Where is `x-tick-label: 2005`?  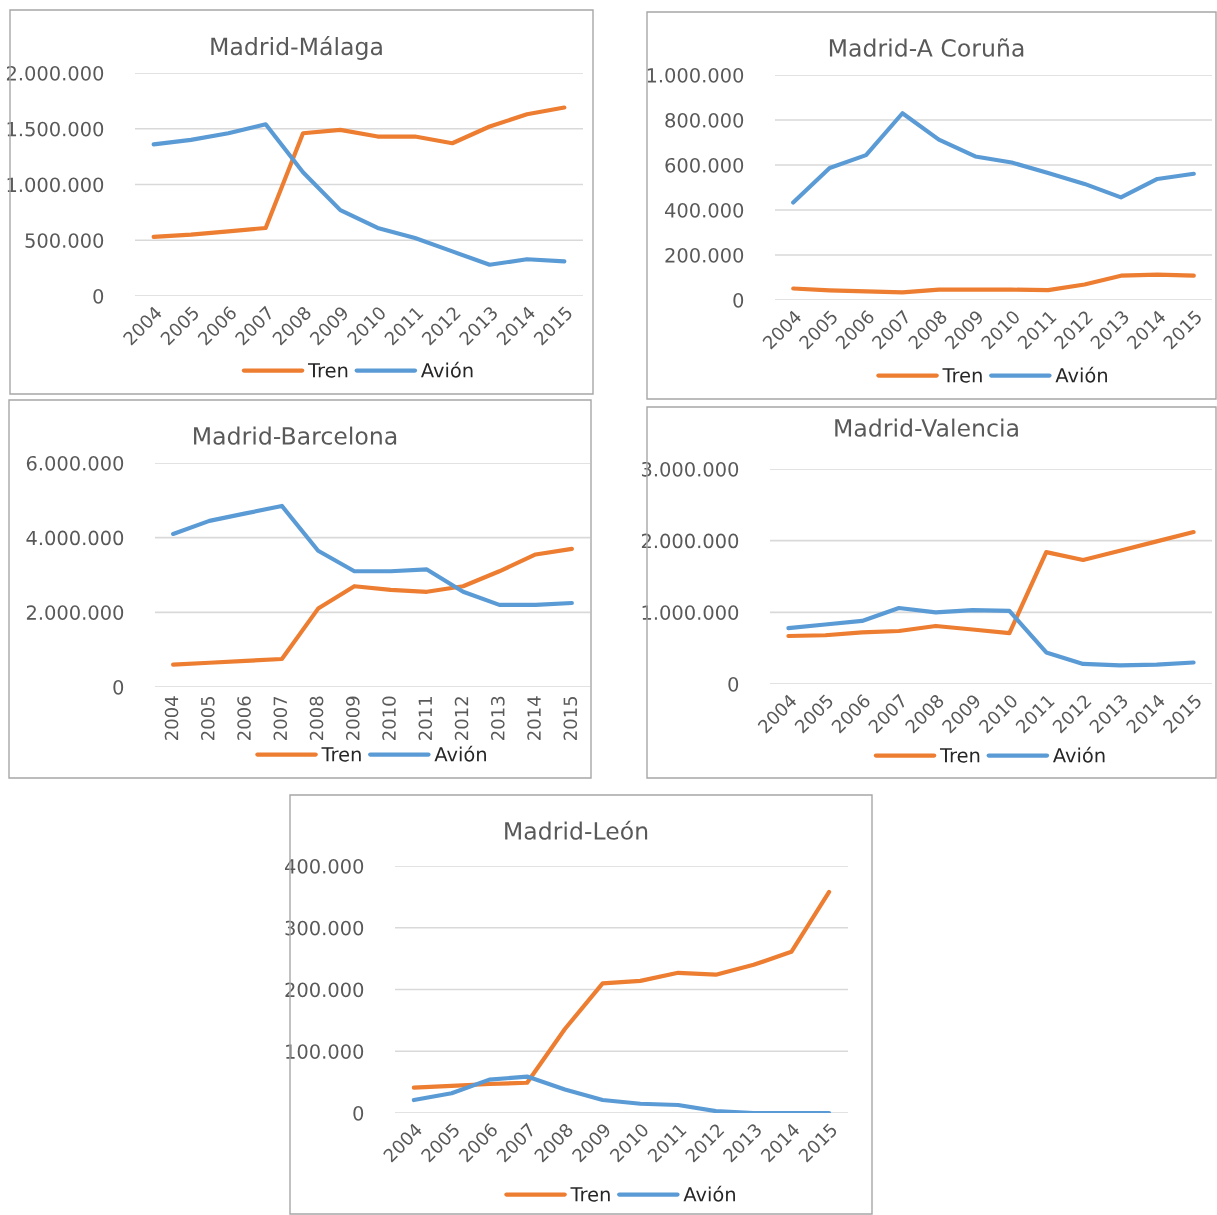
x-tick-label: 2005 is located at coordinates (207, 718).